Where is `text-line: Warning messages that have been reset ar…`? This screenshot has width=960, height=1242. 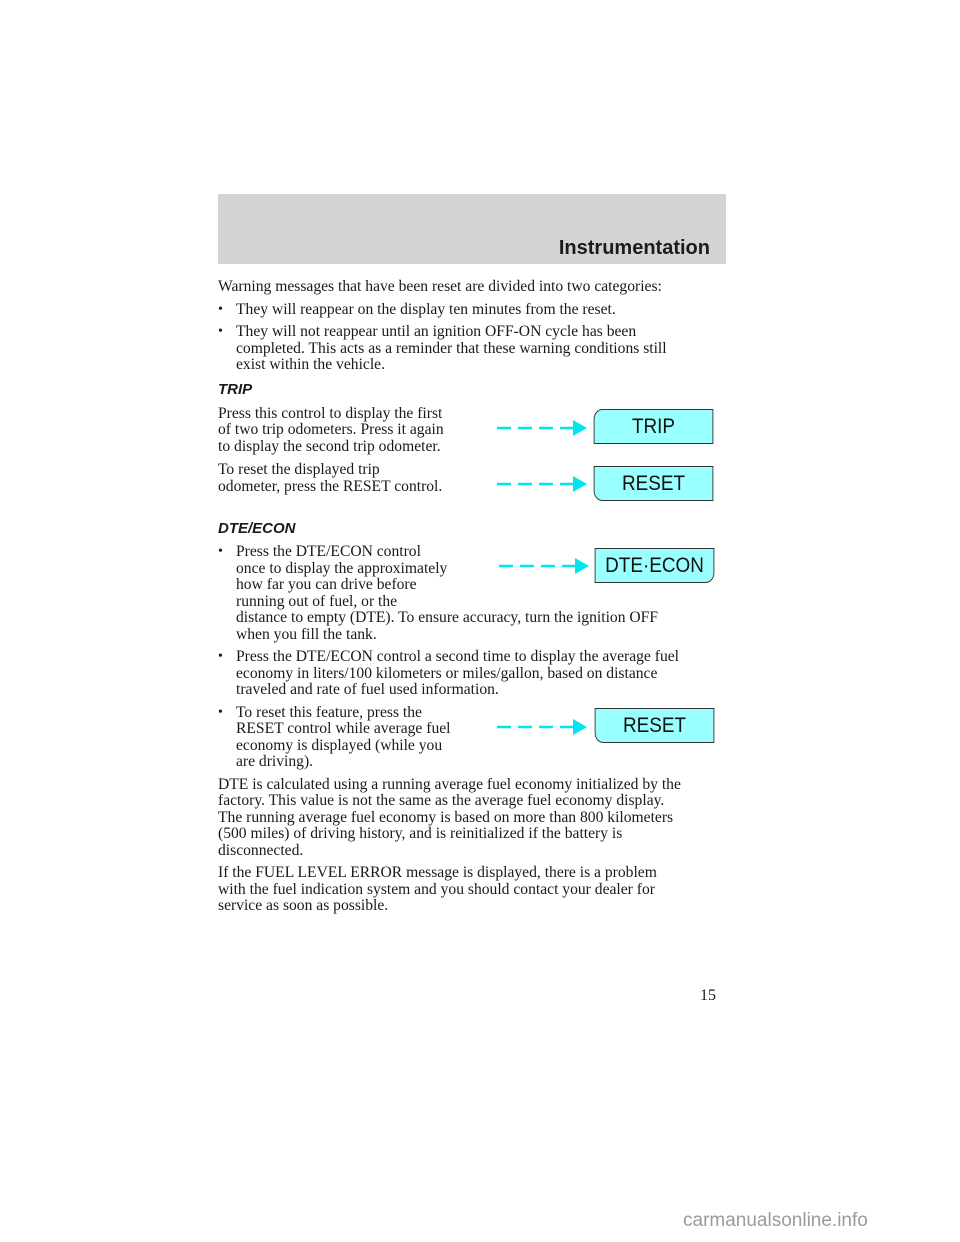 text-line: Warning messages that have been reset ar… is located at coordinates (440, 286).